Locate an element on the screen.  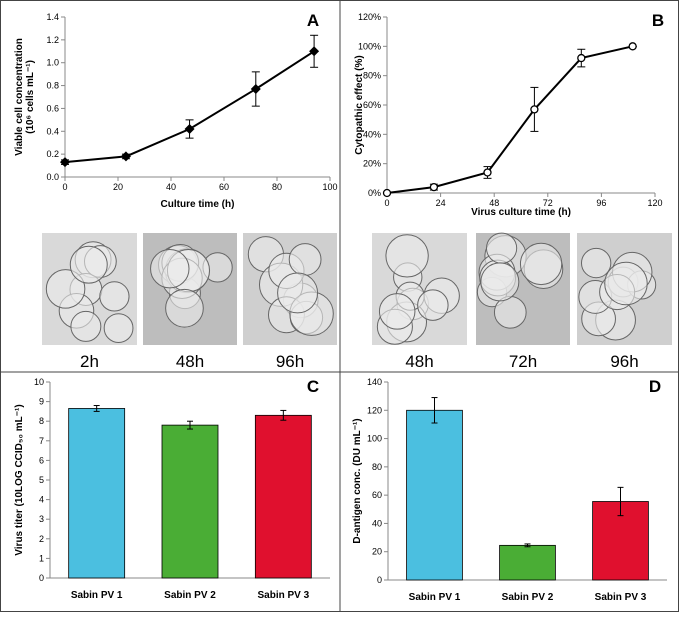
x-tick-label: 20 is located at coordinates (118, 187).